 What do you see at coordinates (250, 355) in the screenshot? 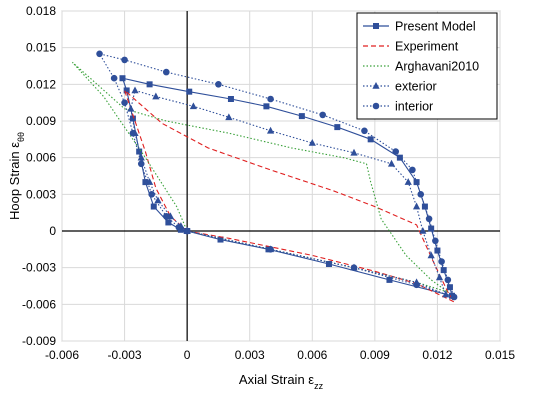
I see `x-tick-label: 0.003` at bounding box center [250, 355].